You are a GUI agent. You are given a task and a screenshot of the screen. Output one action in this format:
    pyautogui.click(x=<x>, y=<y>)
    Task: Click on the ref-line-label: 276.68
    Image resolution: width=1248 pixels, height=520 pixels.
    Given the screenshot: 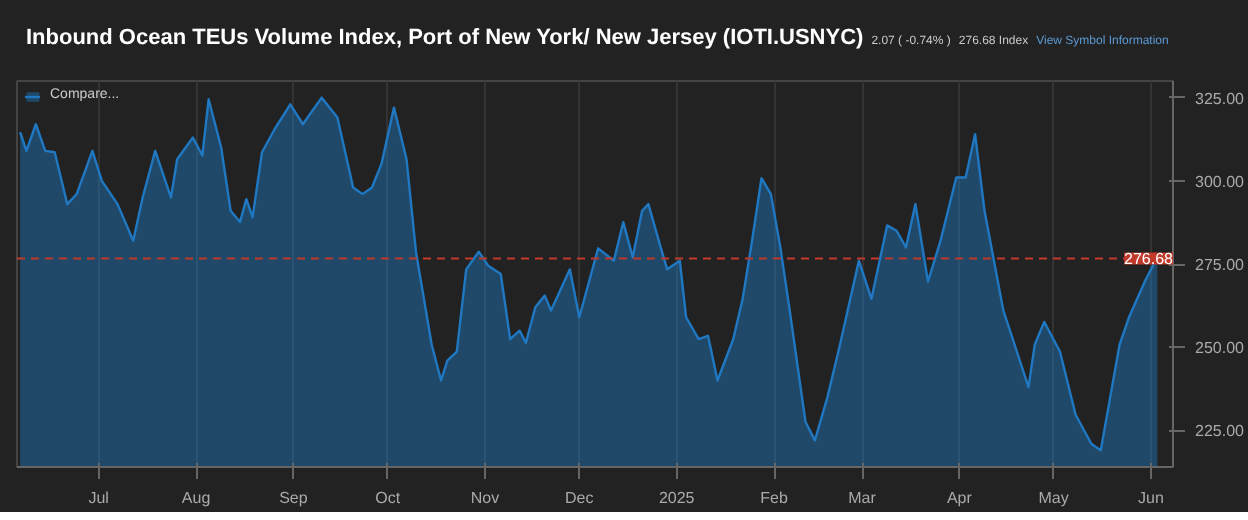 What is the action you would take?
    pyautogui.click(x=1149, y=259)
    